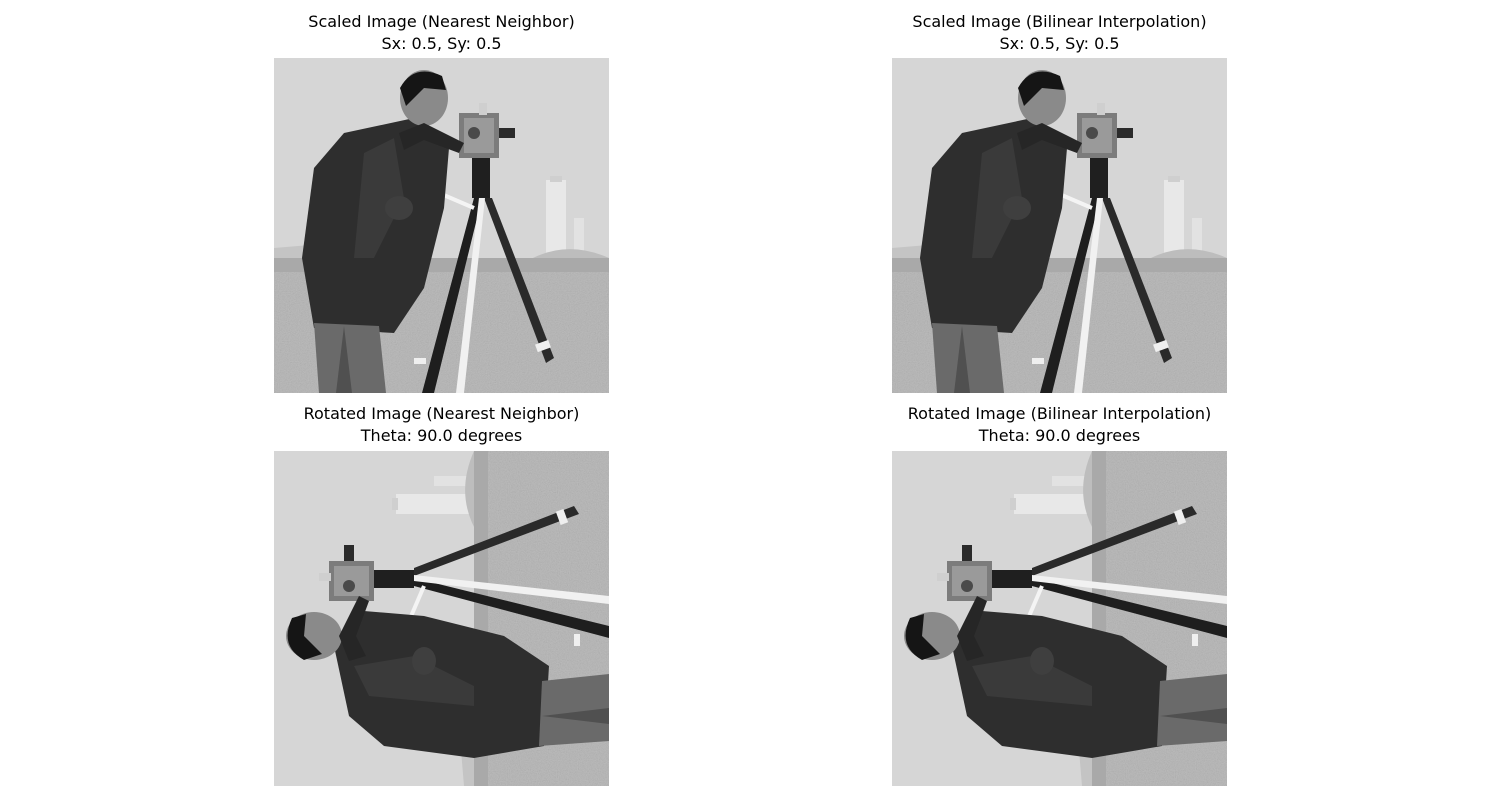  I want to click on rotated-bilinear-image, so click(1059, 618).